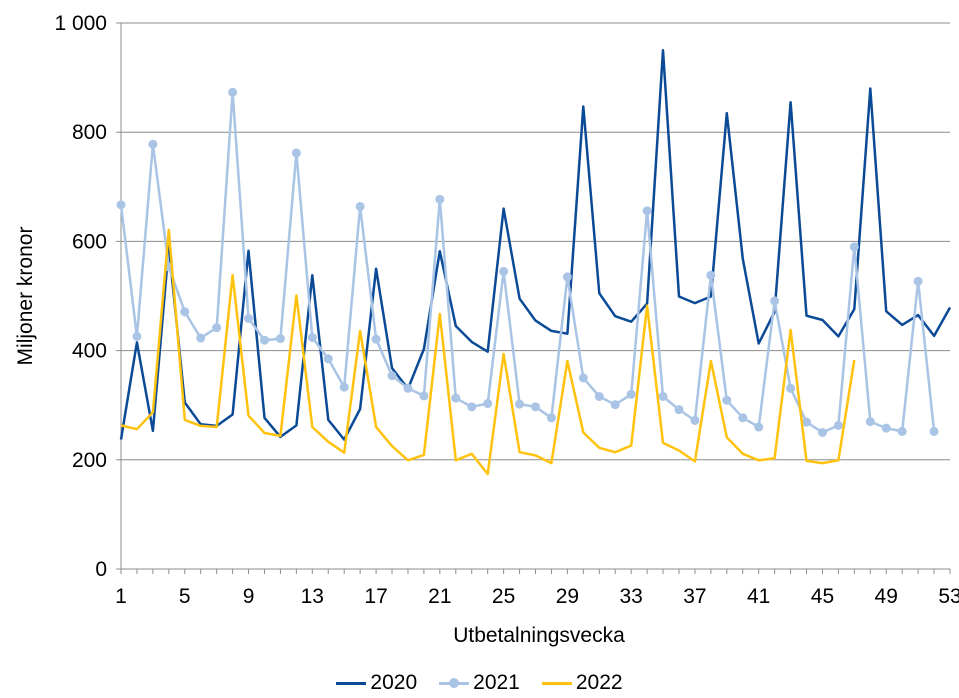 Image resolution: width=959 pixels, height=698 pixels. Describe the element at coordinates (537, 596) in the screenshot. I see `x-tick-labels: 1 5 9 13 17 21 25 29 33 37 41 45 49 53` at that location.